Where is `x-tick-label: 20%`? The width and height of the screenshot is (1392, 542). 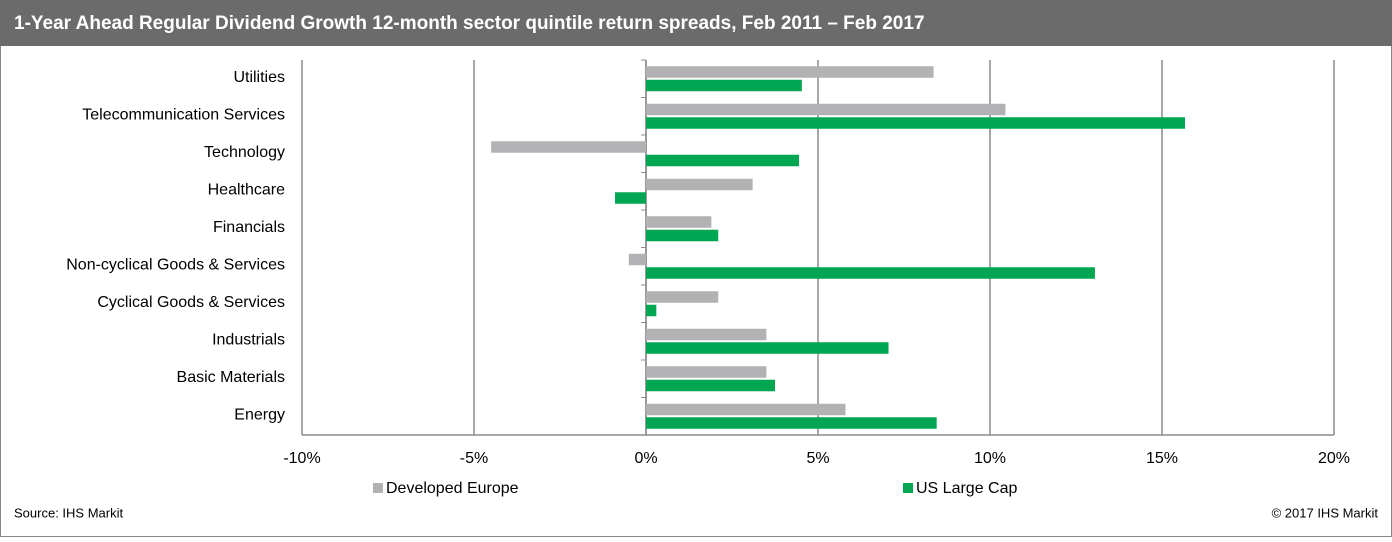 x-tick-label: 20% is located at coordinates (1334, 458).